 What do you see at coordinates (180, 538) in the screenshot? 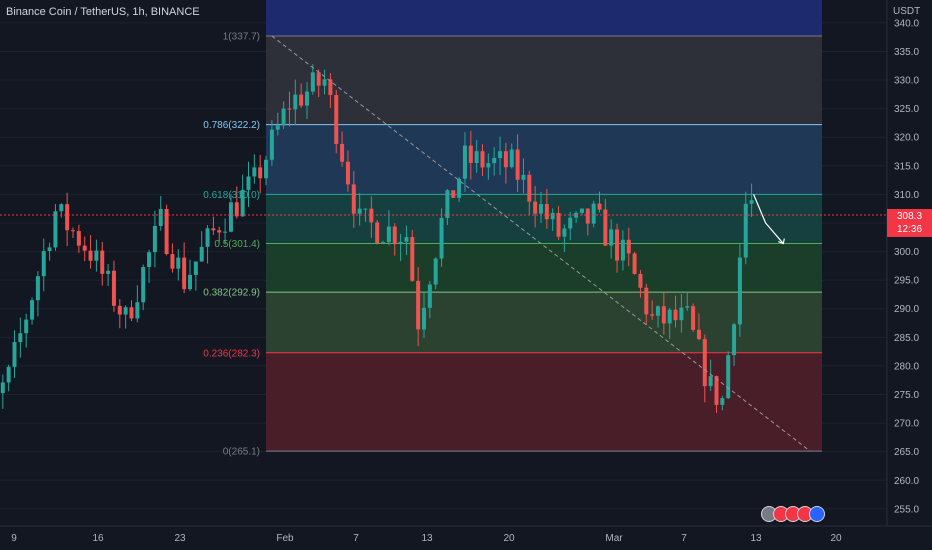
I see `time-tick-label: 23` at bounding box center [180, 538].